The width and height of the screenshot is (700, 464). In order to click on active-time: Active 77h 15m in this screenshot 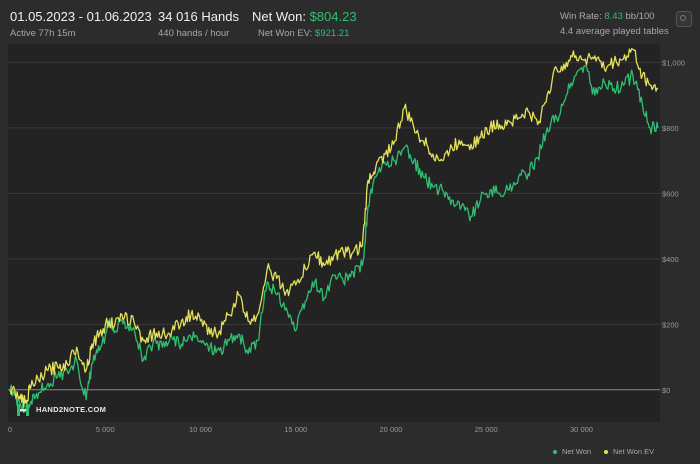, I will do `click(43, 33)`.